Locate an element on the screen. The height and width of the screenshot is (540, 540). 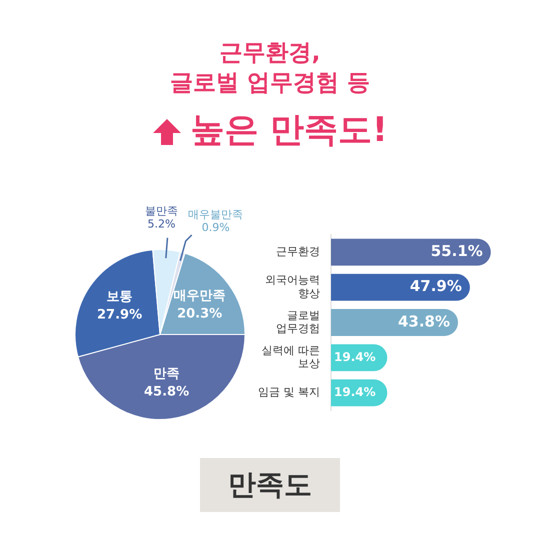
y-tick-label: 실력에 따른 보상 is located at coordinates (290, 357).